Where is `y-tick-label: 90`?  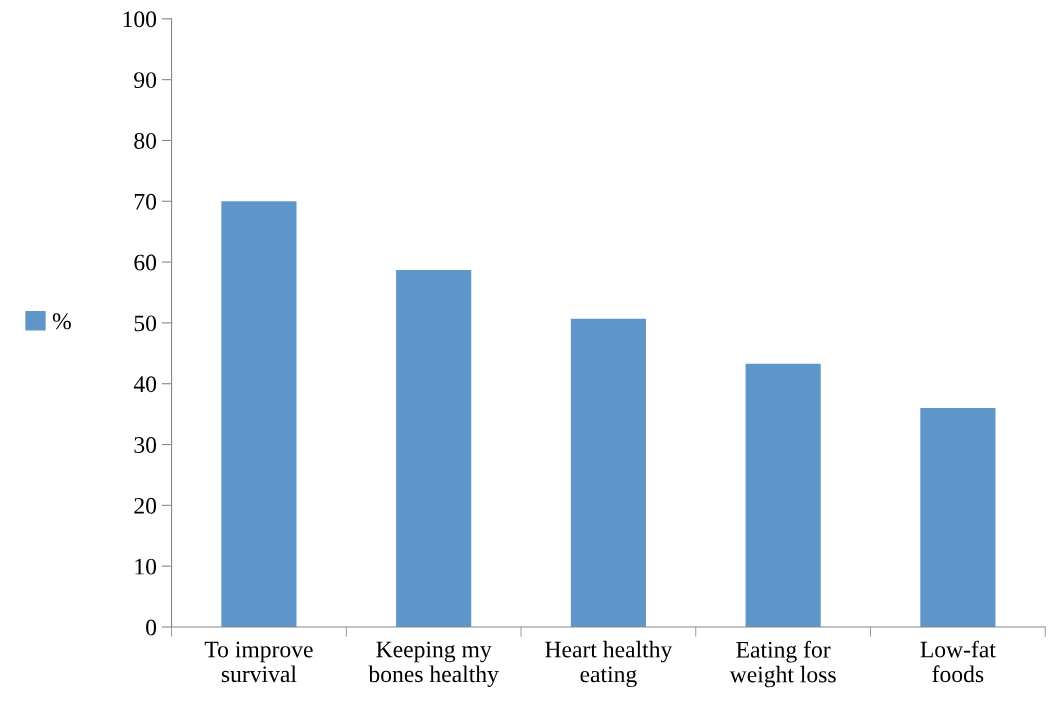
y-tick-label: 90 is located at coordinates (145, 80).